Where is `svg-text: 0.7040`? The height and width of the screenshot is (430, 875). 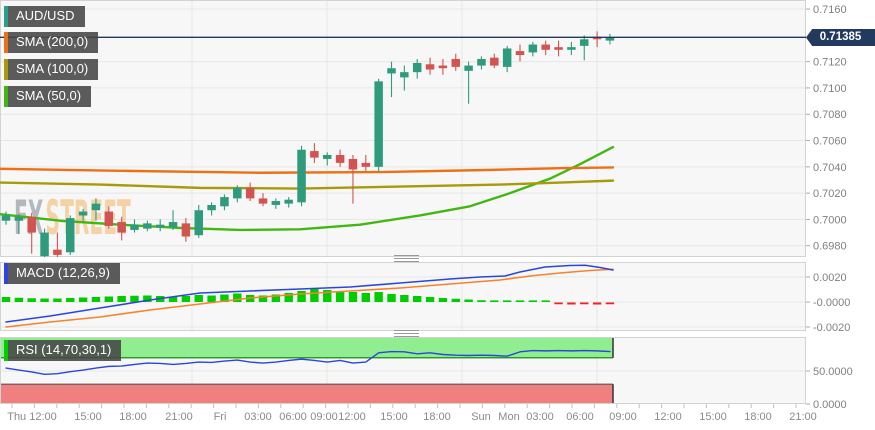 svg-text: 0.7040 is located at coordinates (830, 168).